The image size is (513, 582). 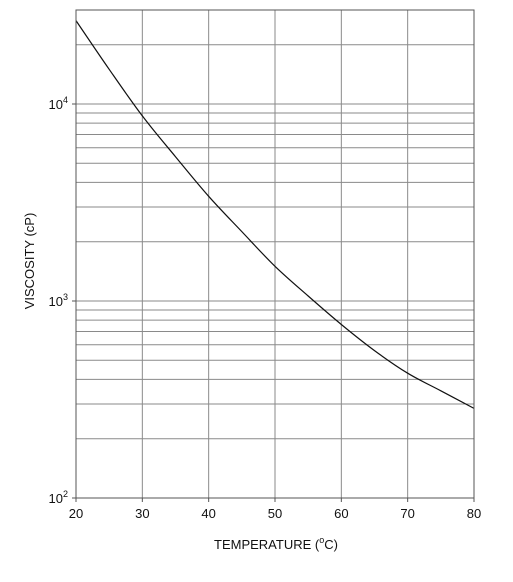 I want to click on y-tick-label: 10³, so click(x=58, y=300).